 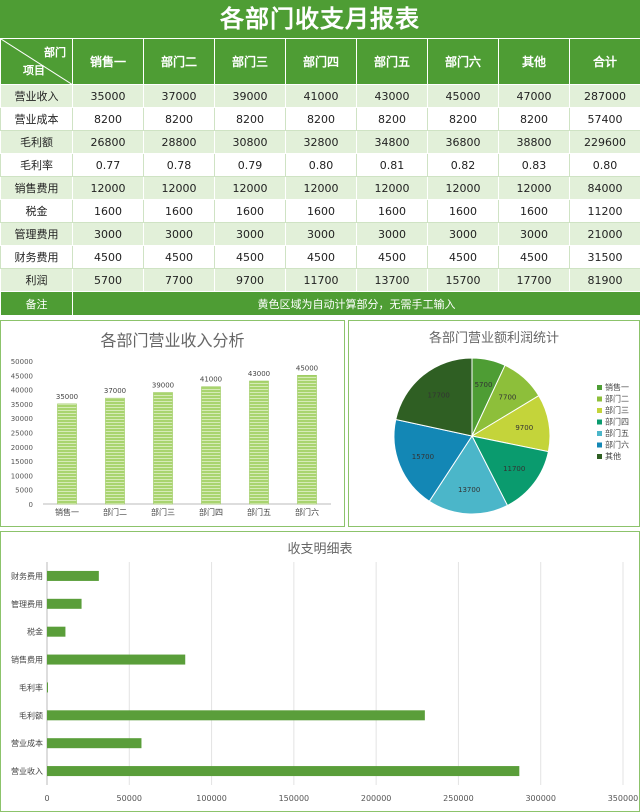 I want to click on table-cell: 32800, so click(x=321, y=142).